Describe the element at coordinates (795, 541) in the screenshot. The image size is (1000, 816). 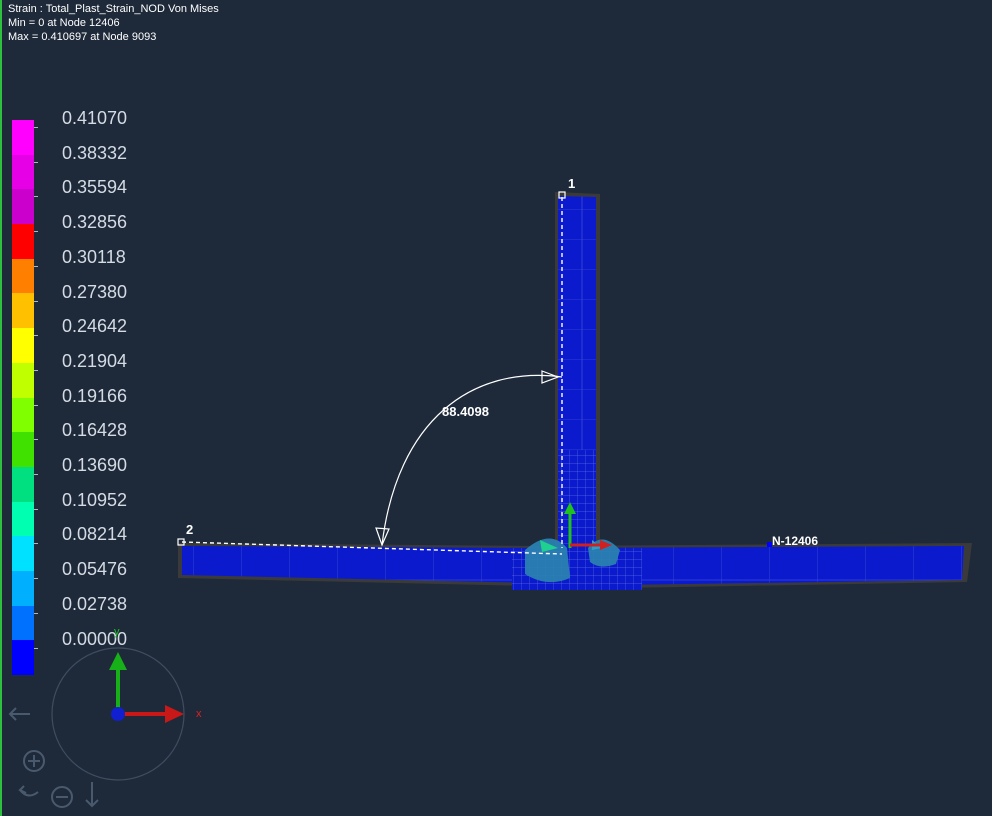
I see `node-label: N-12406` at that location.